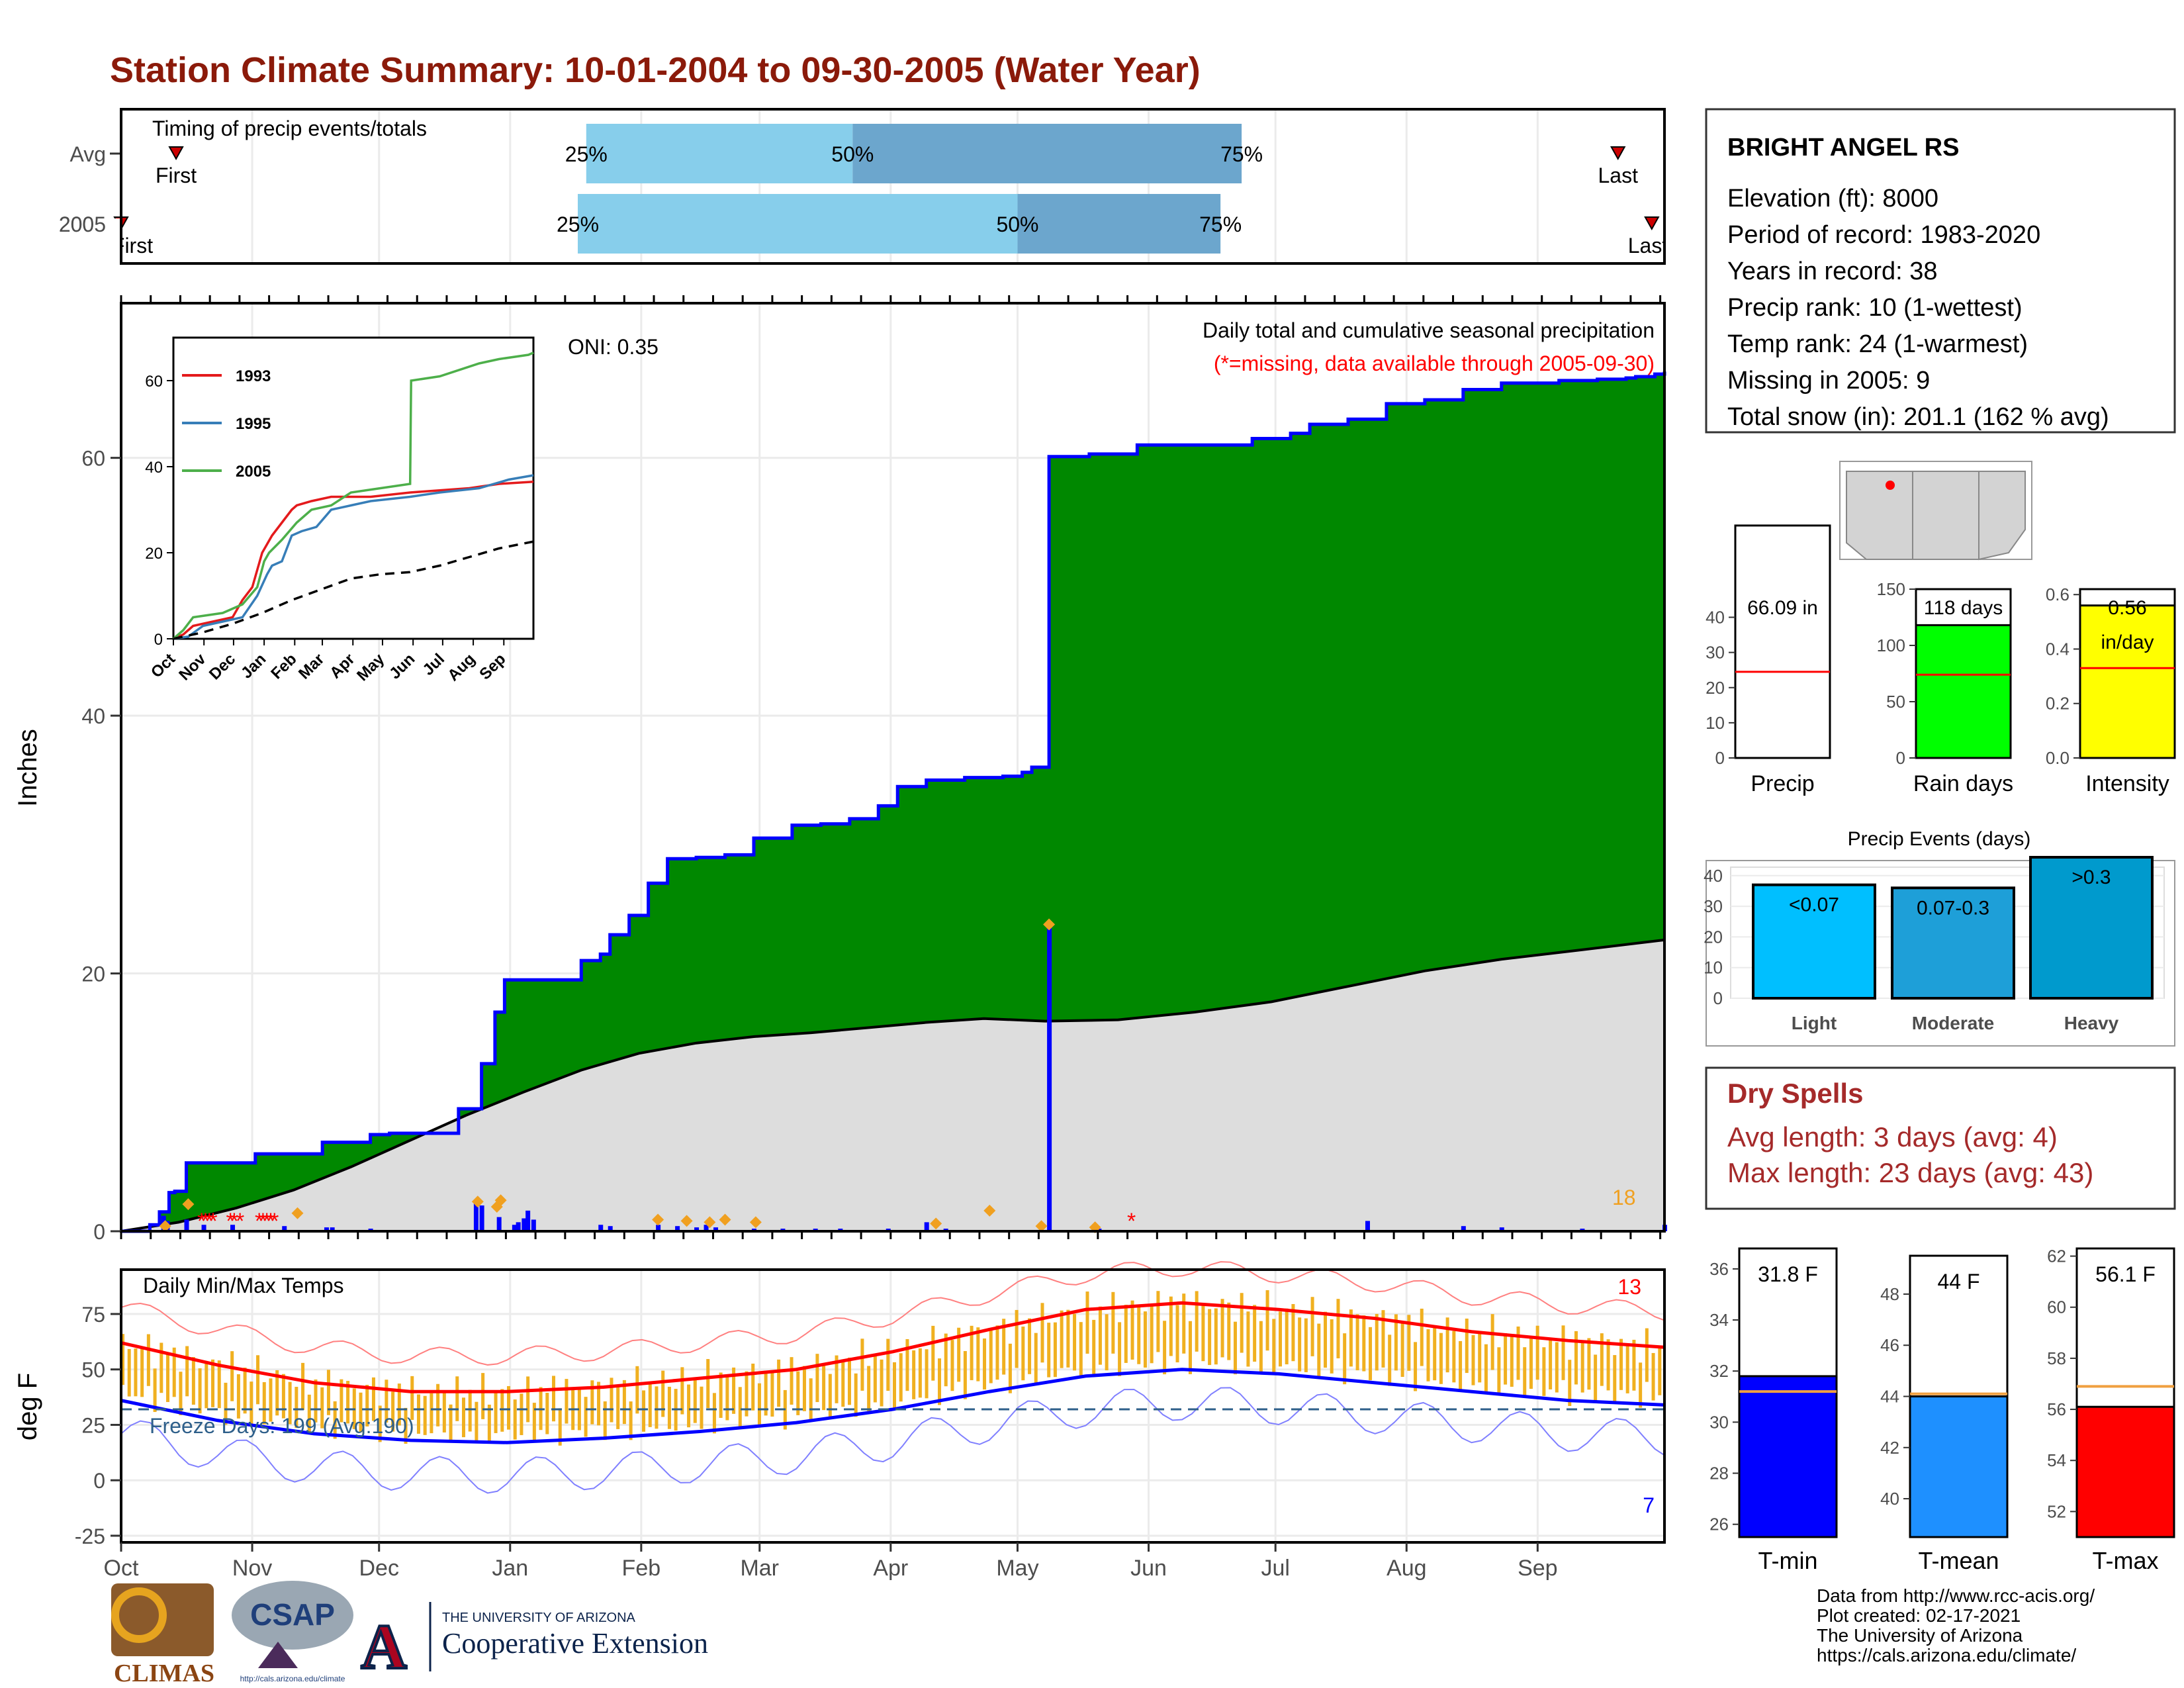  Describe the element at coordinates (1713, 968) in the screenshot. I see `events-ytick-label: 10` at that location.